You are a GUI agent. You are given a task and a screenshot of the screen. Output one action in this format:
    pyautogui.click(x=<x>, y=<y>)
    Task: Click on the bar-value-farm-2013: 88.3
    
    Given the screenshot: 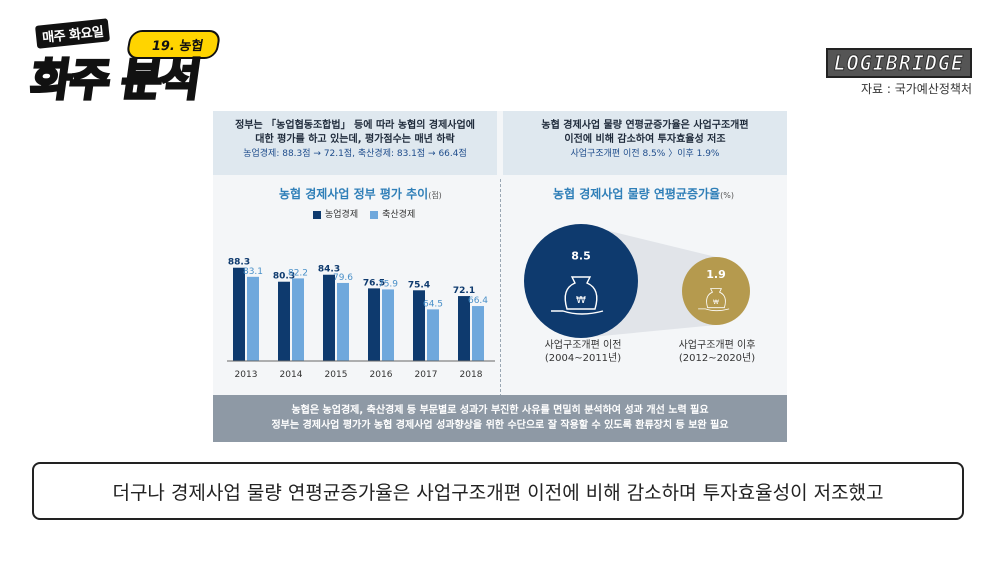 What is the action you would take?
    pyautogui.click(x=239, y=263)
    